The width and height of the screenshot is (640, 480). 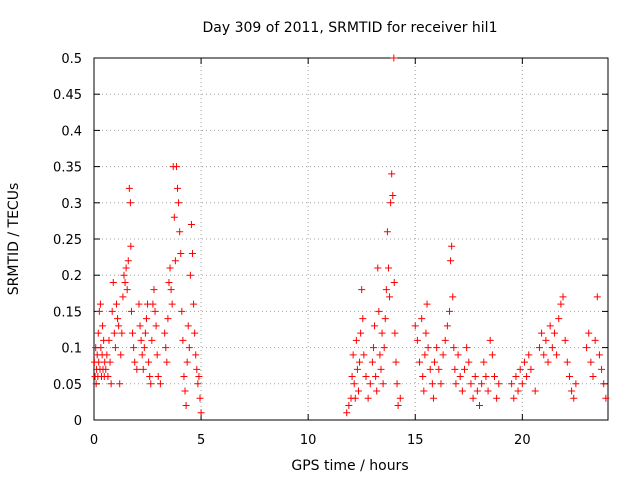 What do you see at coordinates (67, 240) in the screenshot?
I see `y-tick-label: 0.25` at bounding box center [67, 240].